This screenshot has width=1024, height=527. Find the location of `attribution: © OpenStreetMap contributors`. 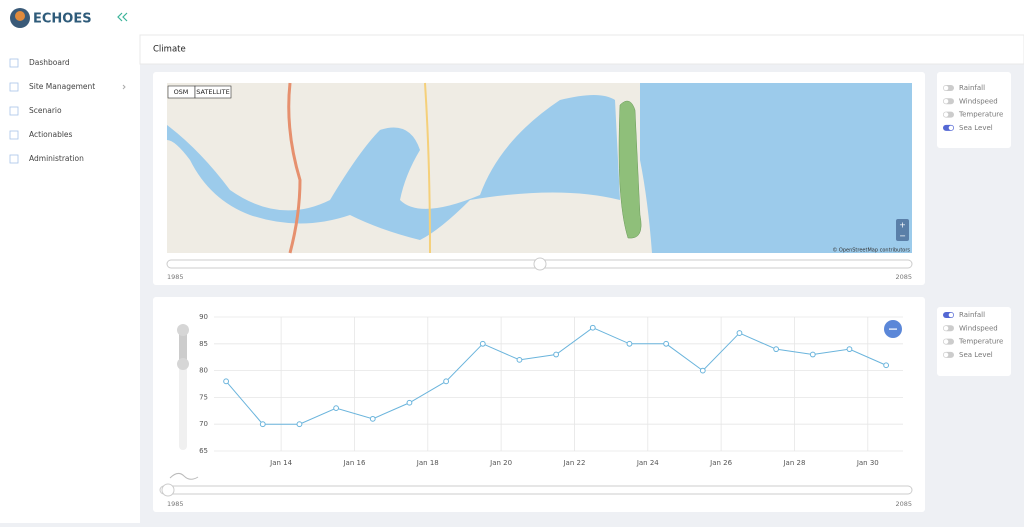

attribution: © OpenStreetMap contributors is located at coordinates (871, 250).